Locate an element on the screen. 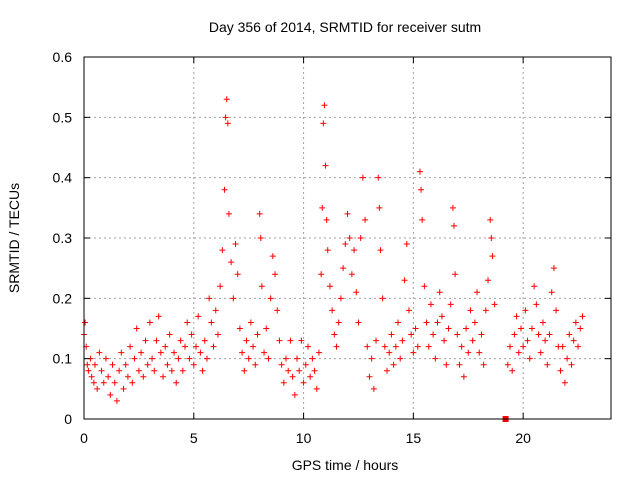 This screenshot has width=640, height=480. x-tick-labels: 0 5 10 15 20 is located at coordinates (305, 438).